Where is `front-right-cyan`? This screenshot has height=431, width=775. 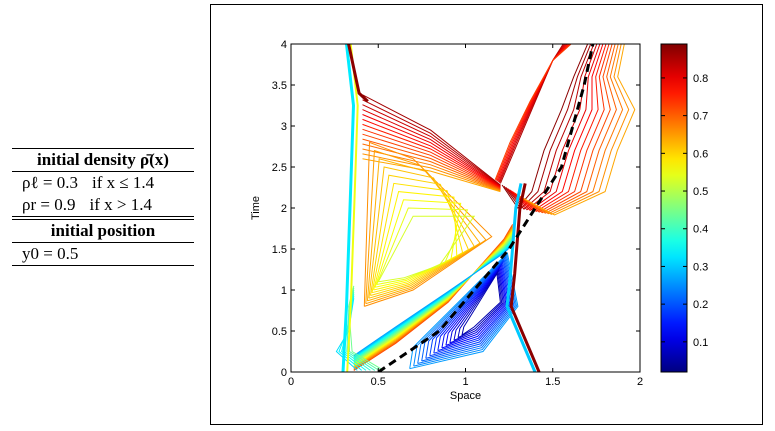 front-right-cyan is located at coordinates (521, 277).